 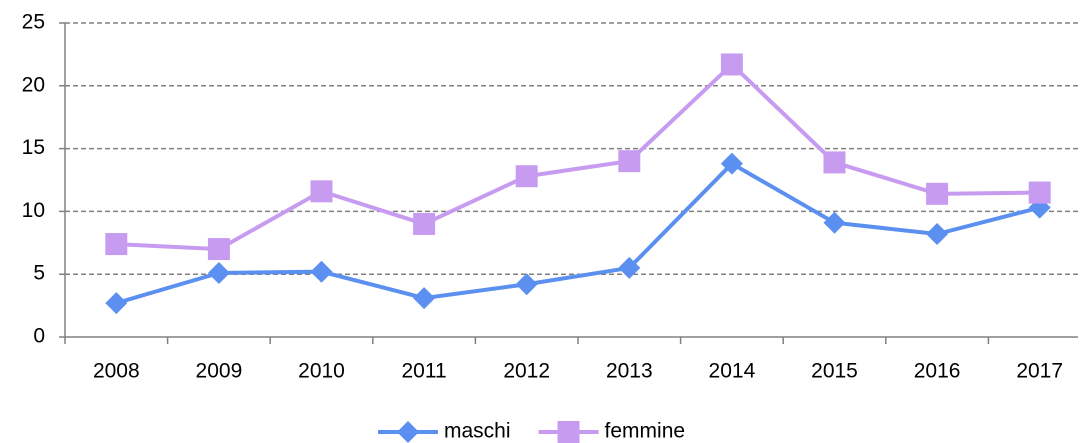 I want to click on x-tick-label: 2008, so click(x=116, y=371).